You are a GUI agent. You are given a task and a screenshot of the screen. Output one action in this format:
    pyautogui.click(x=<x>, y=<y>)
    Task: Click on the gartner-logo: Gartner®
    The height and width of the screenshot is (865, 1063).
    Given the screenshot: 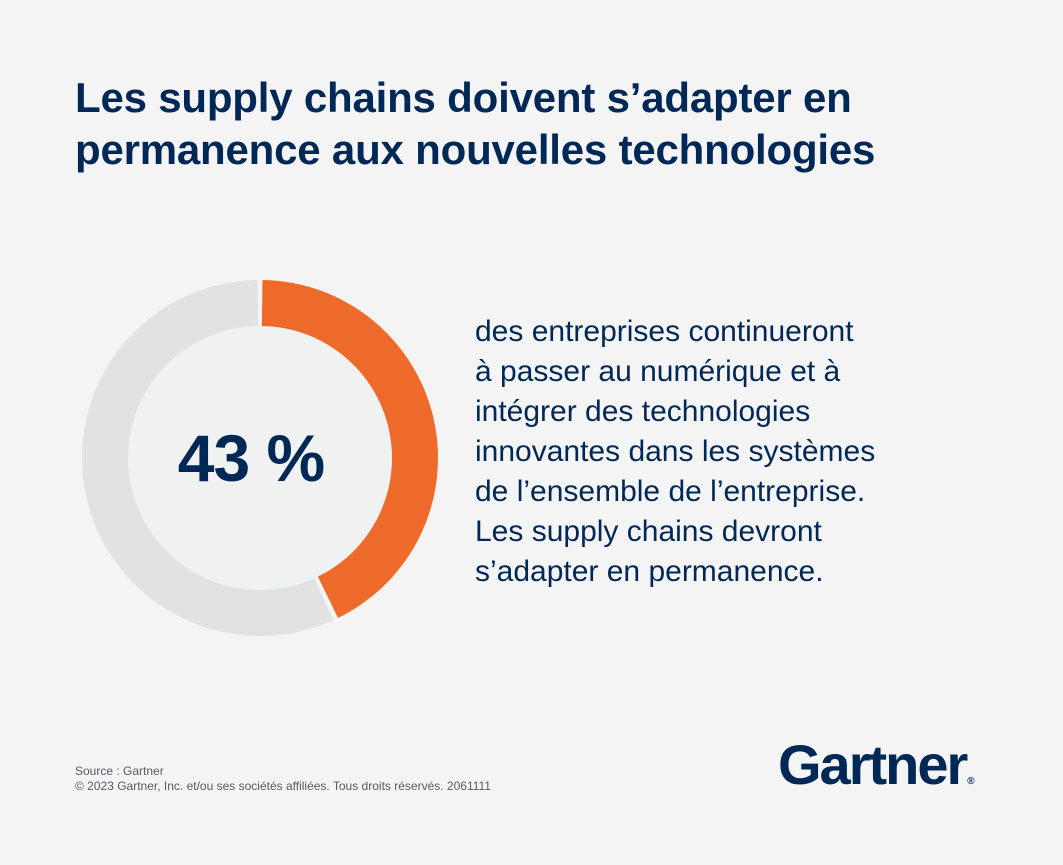 What is the action you would take?
    pyautogui.click(x=876, y=765)
    